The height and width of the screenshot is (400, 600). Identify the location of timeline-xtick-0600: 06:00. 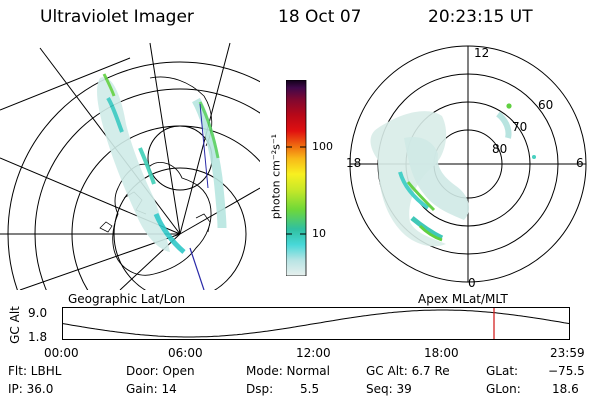
(185, 353).